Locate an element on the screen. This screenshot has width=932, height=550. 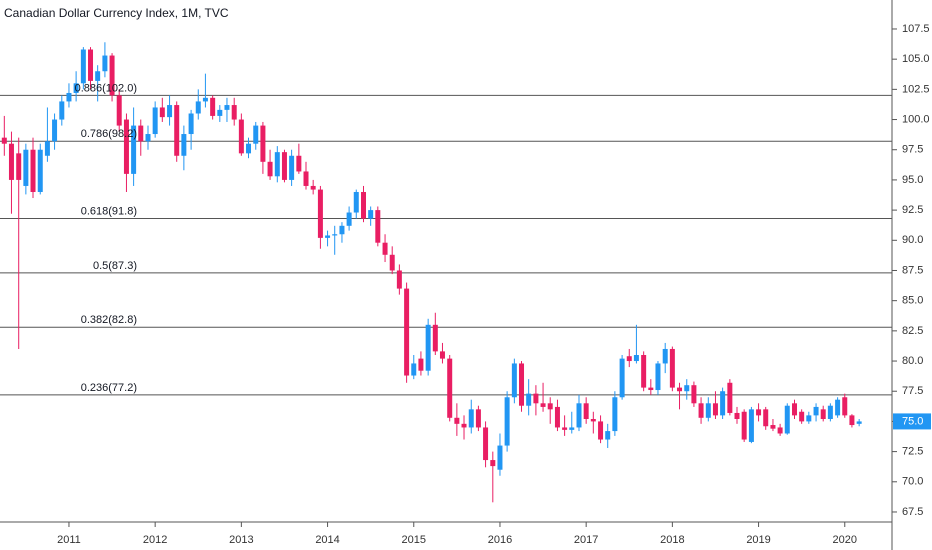
y-tick-label: 72.5 is located at coordinates (912, 452).